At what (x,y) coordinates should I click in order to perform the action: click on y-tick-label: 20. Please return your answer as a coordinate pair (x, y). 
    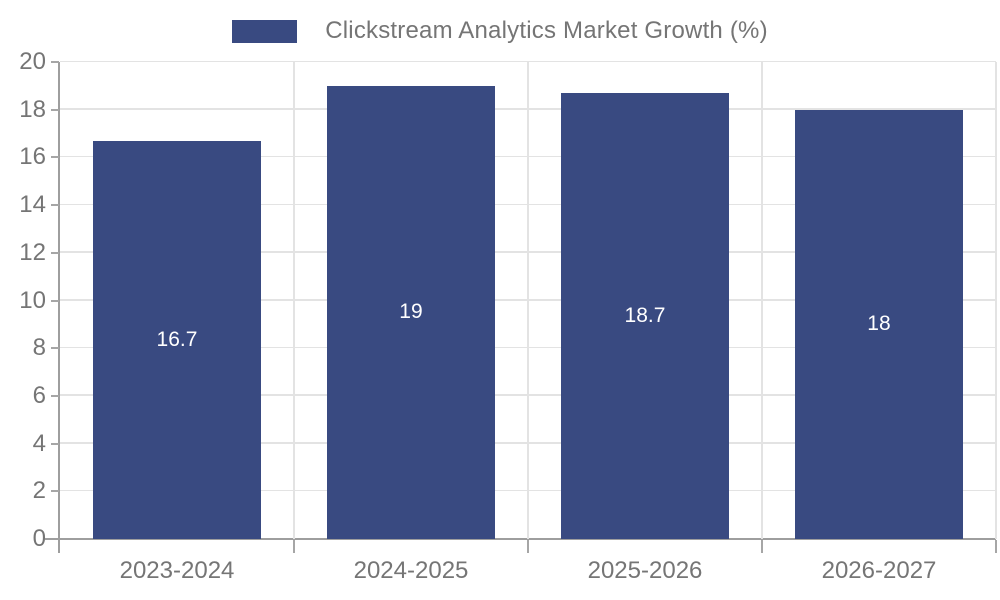
    Looking at the image, I should click on (32, 61).